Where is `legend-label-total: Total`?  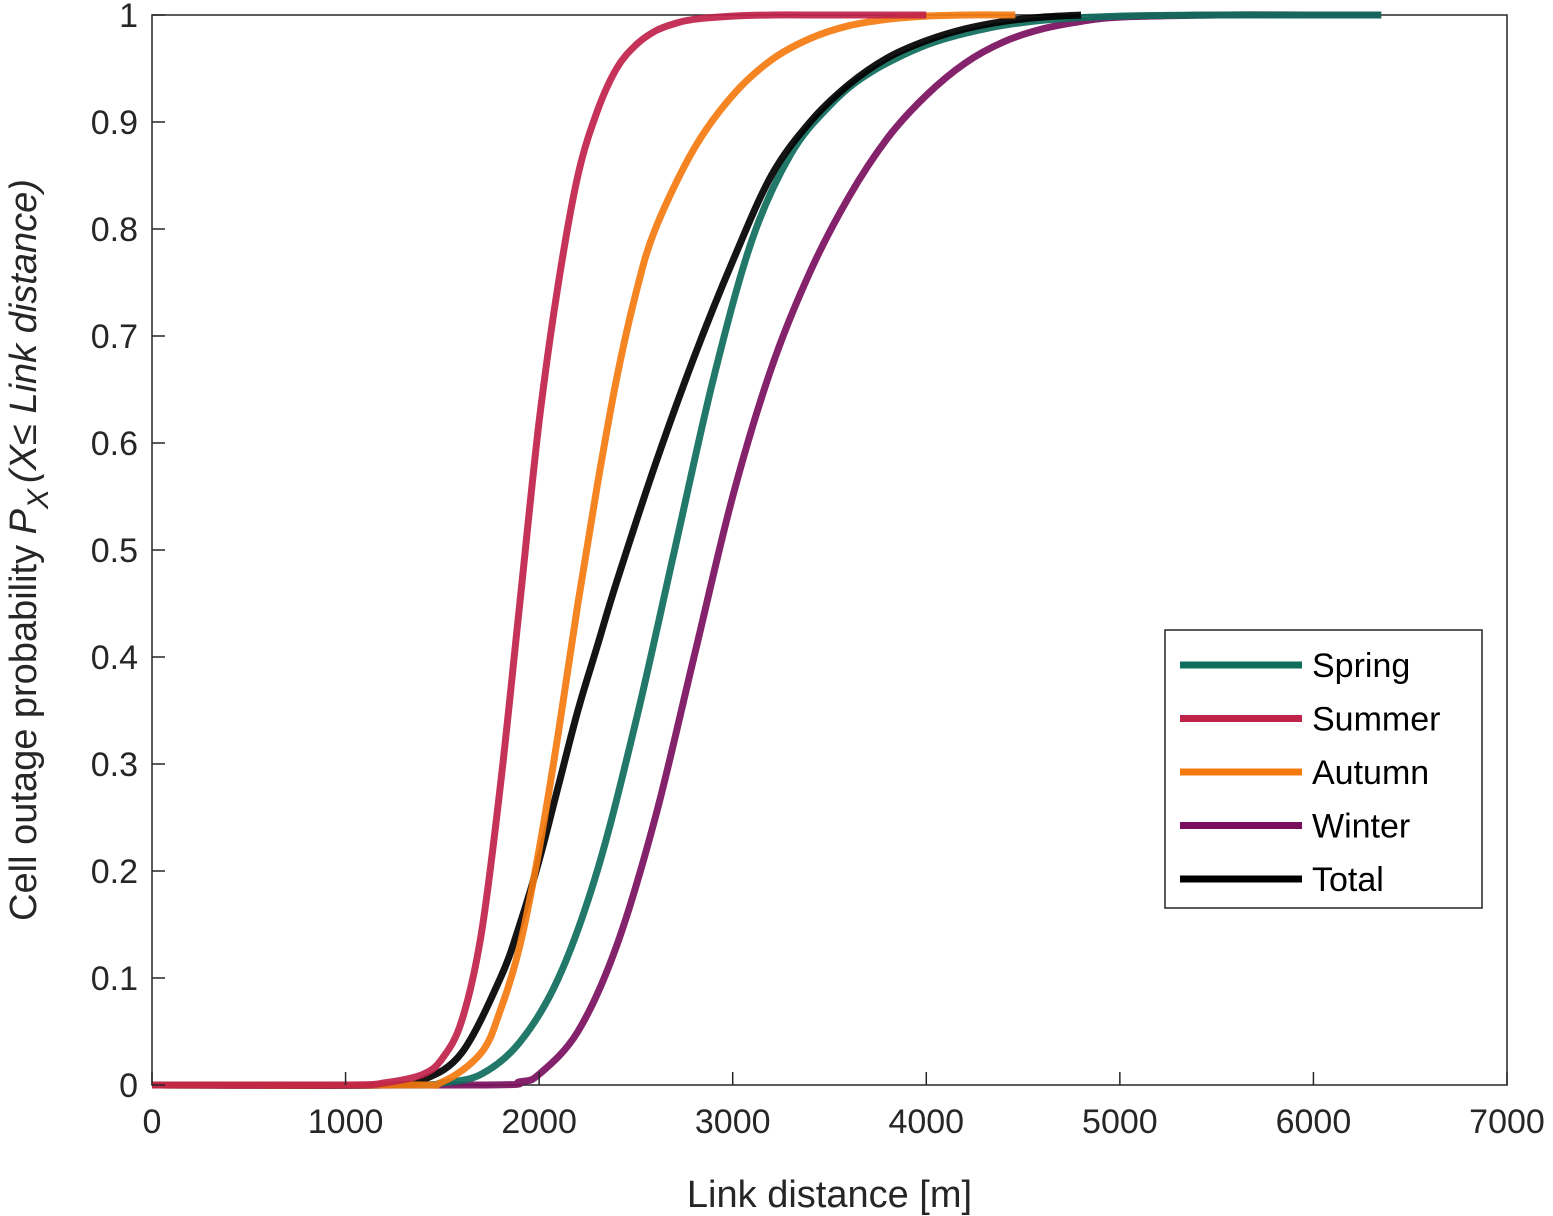
legend-label-total: Total is located at coordinates (1348, 880).